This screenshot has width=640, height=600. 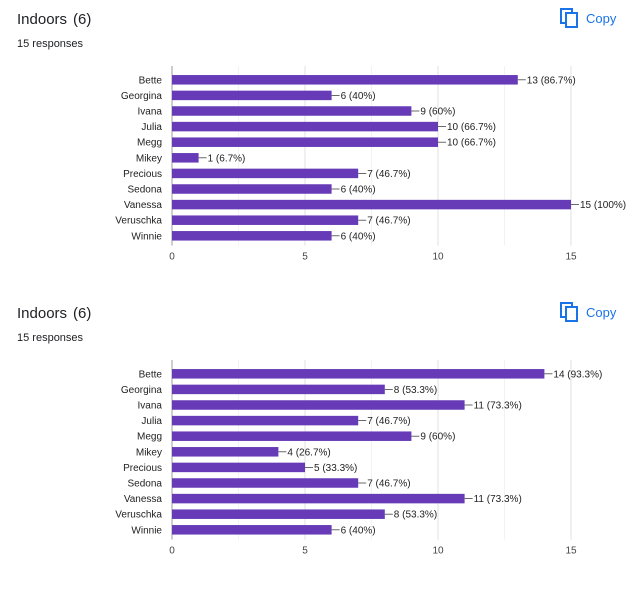 What do you see at coordinates (335, 468) in the screenshot?
I see `data-label: 5 (33.3%)` at bounding box center [335, 468].